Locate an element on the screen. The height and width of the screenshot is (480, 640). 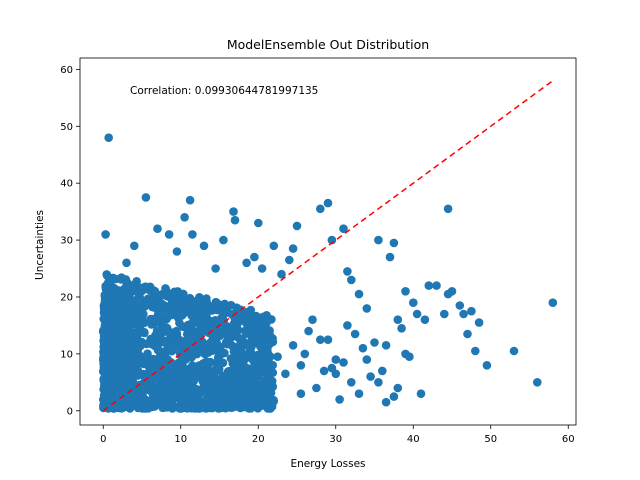
y-tick-label: 30 is located at coordinates (66, 241).